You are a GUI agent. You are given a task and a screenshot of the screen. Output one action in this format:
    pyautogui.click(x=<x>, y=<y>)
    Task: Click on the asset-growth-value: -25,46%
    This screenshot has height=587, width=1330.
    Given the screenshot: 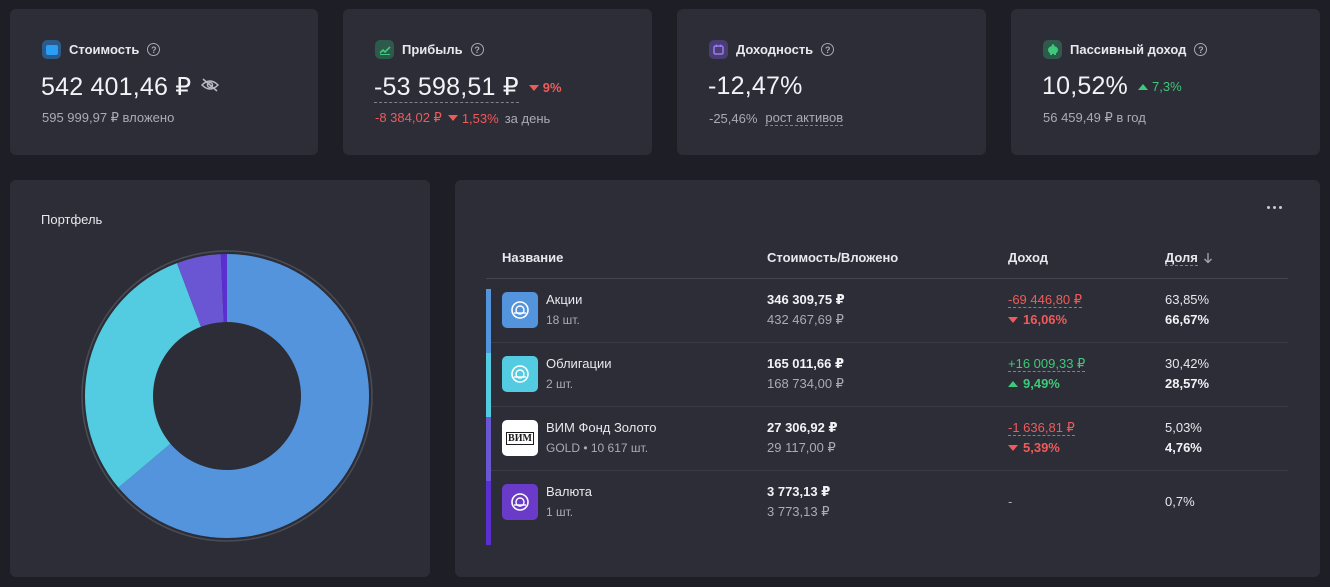 What is the action you would take?
    pyautogui.click(x=733, y=118)
    